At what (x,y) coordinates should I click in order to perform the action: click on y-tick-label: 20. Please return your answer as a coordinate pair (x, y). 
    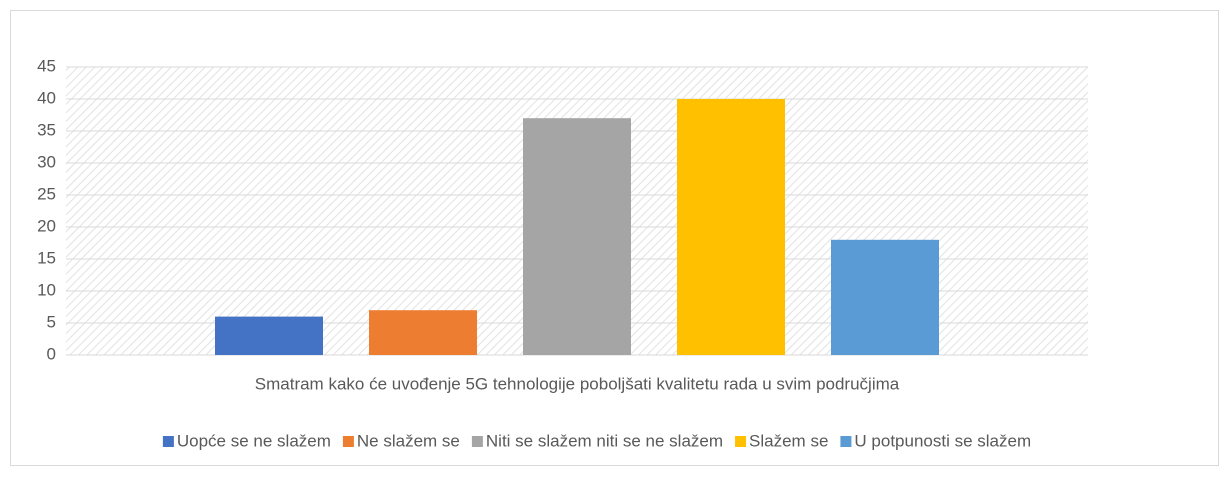
    Looking at the image, I should click on (46, 225).